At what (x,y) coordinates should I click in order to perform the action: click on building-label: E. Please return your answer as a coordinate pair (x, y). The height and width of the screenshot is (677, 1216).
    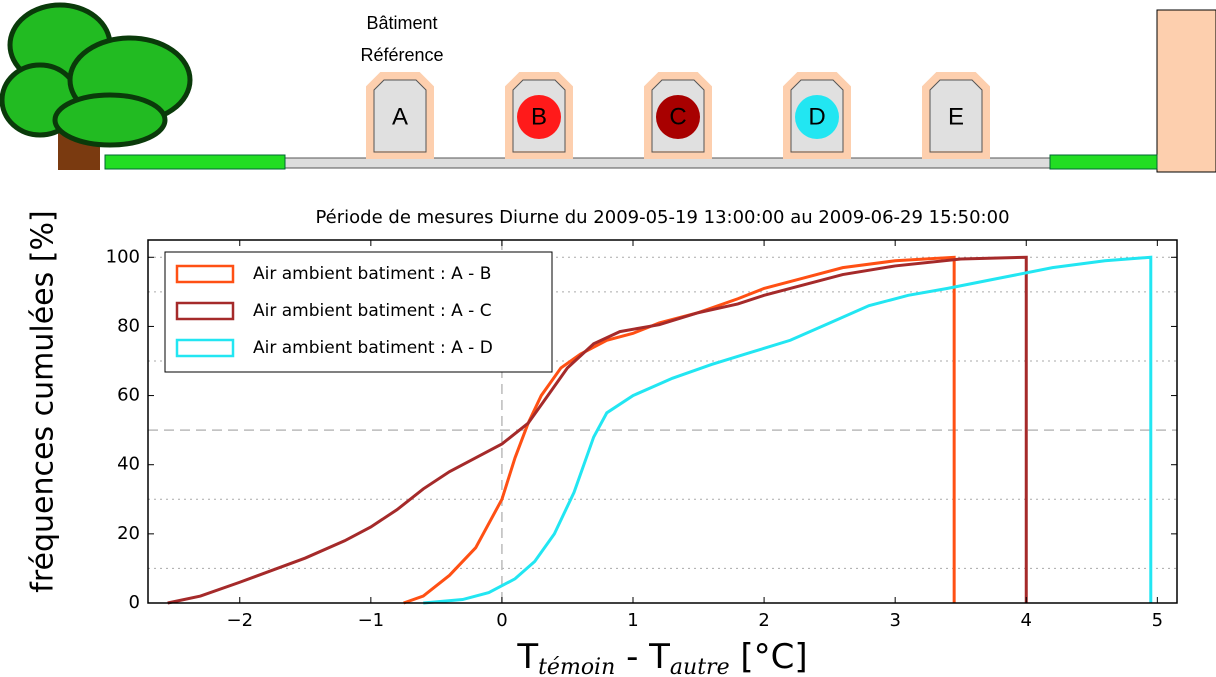
    Looking at the image, I should click on (956, 116).